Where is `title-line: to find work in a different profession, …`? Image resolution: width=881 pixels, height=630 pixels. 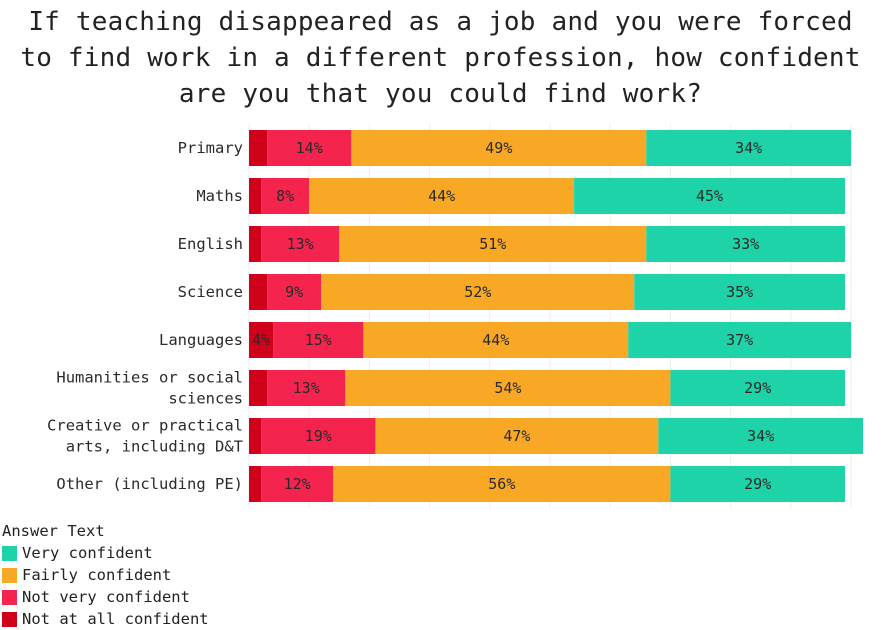 title-line: to find work in a different profession, … is located at coordinates (440, 58).